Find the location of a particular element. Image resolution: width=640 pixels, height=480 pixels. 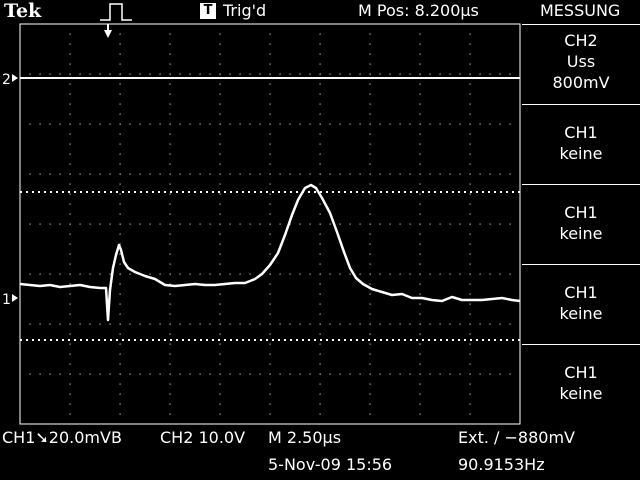

svg-text: 1 is located at coordinates (6, 300).